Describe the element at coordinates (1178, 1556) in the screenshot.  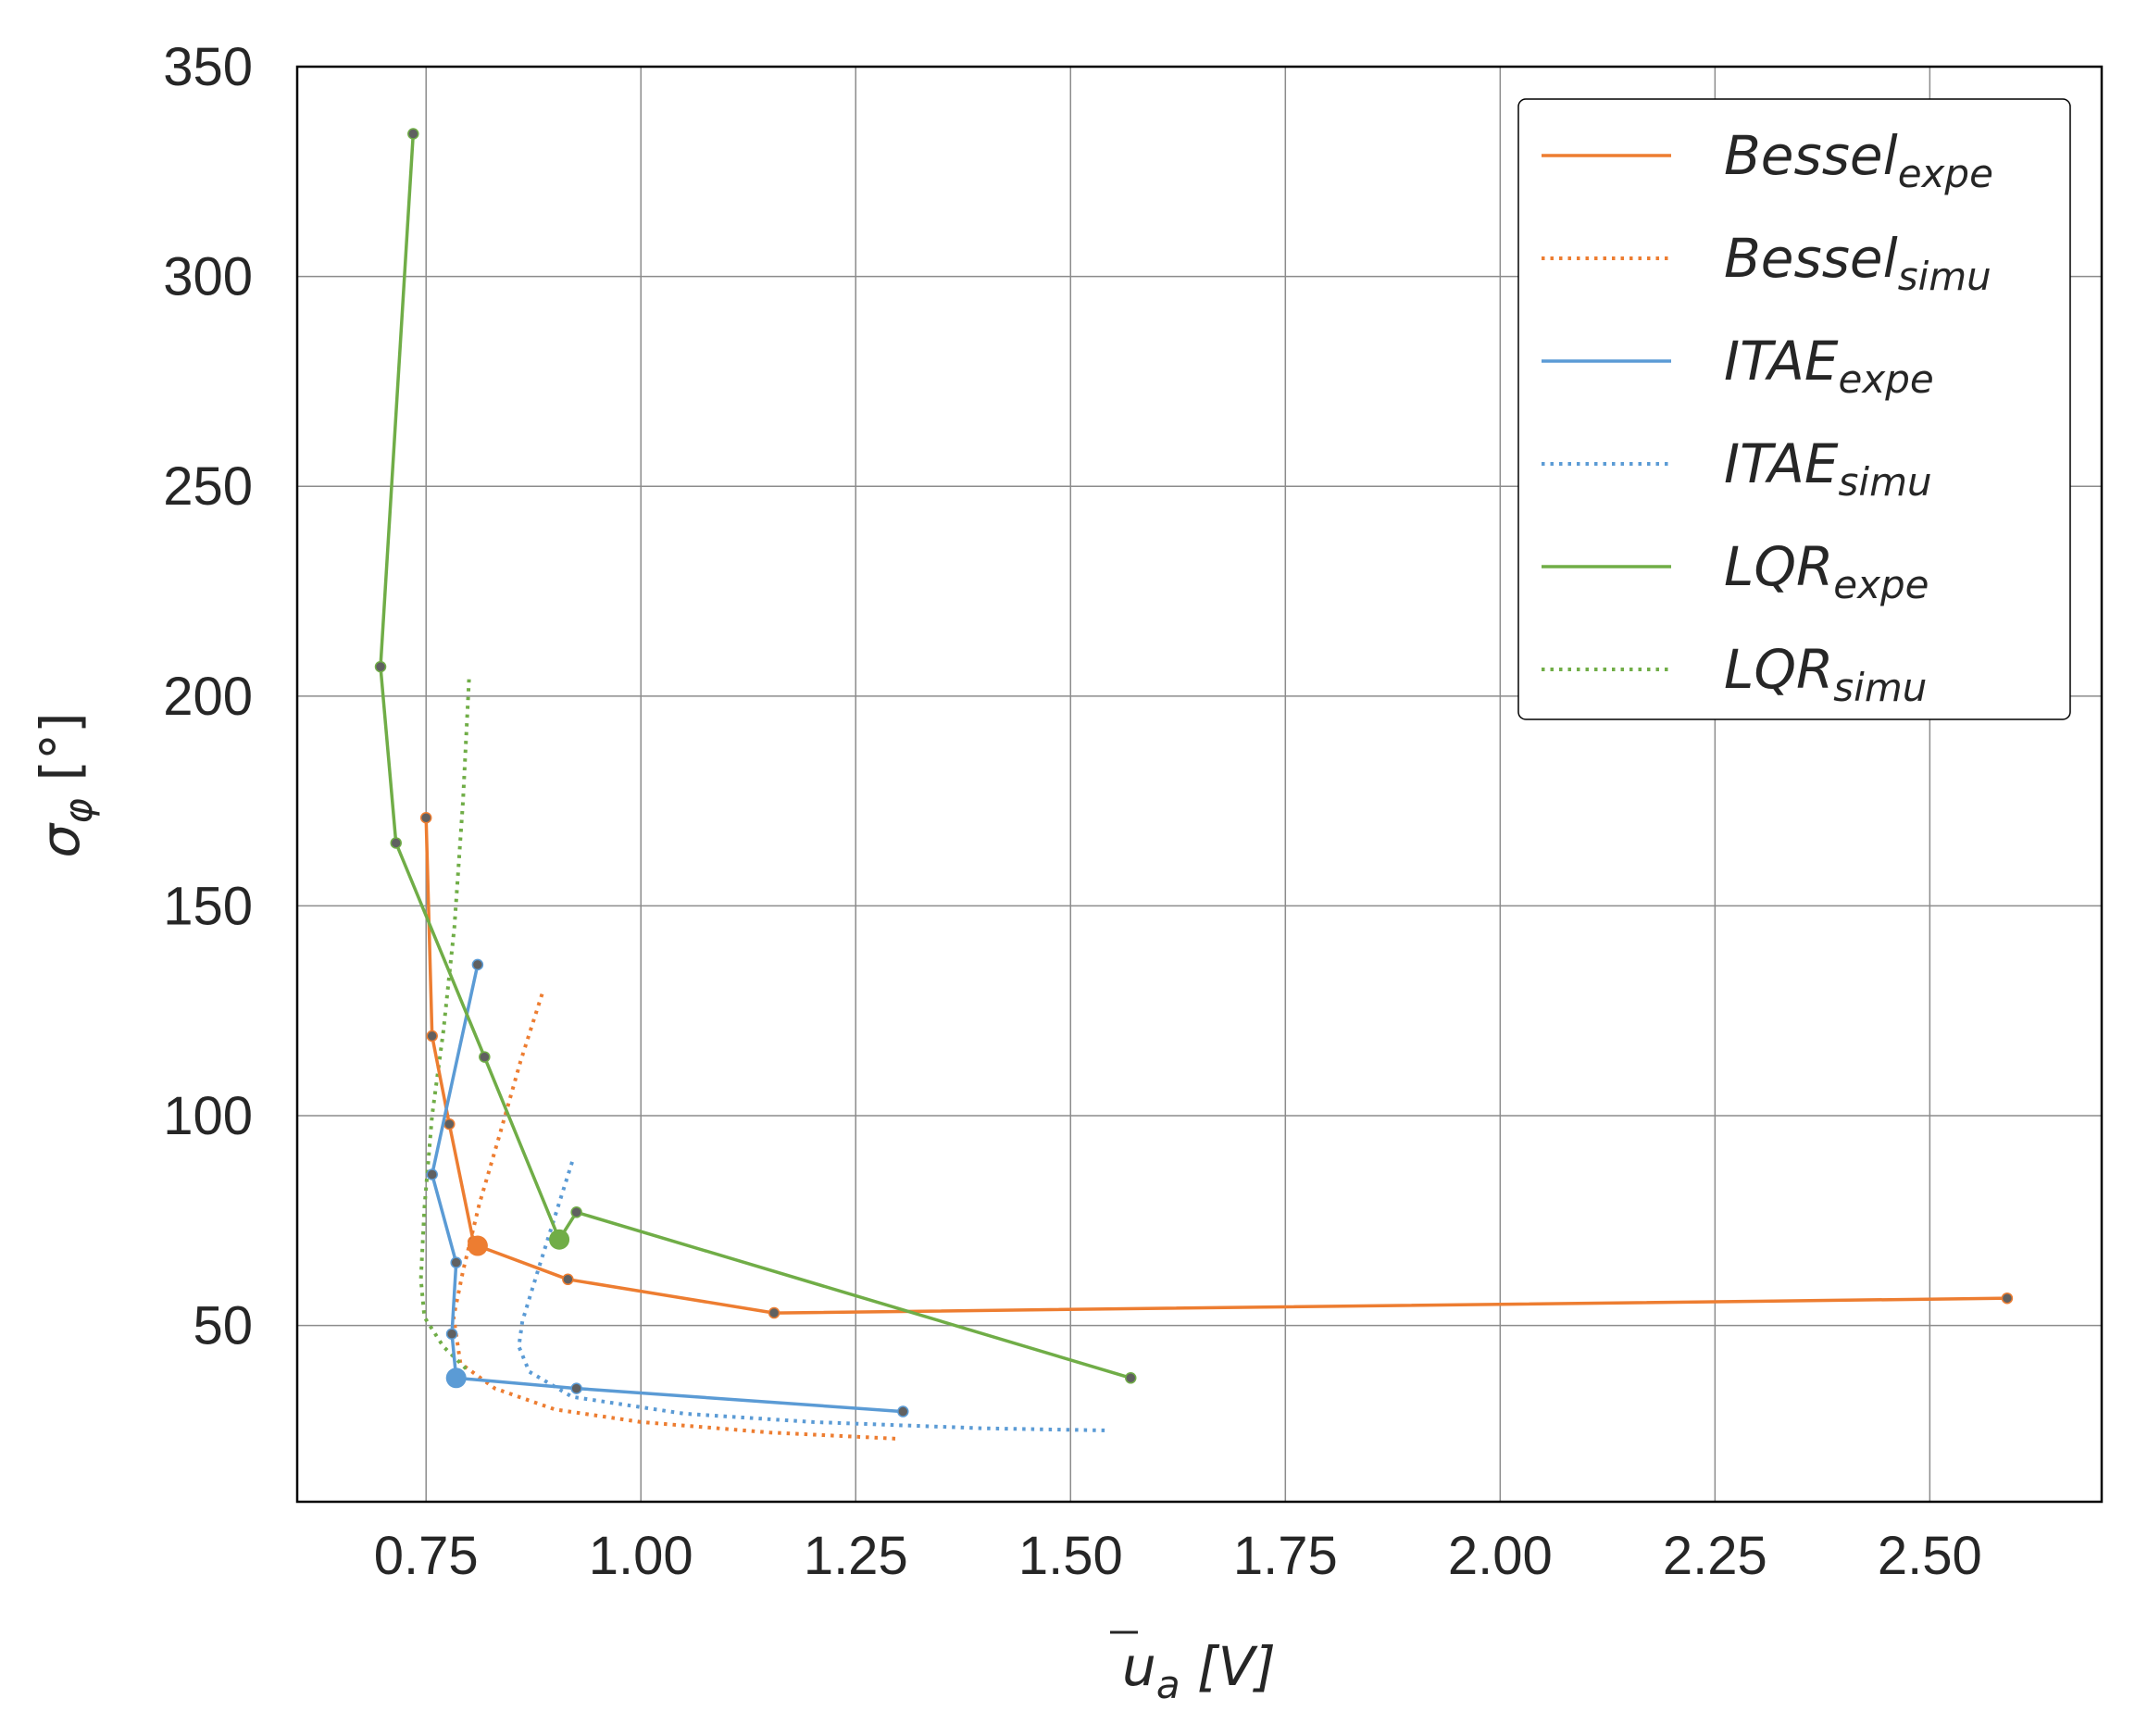
I see `x-tick-labels: 0.75 1.00 1.25 1.50 1.75 2.00 2.25 2.50` at that location.